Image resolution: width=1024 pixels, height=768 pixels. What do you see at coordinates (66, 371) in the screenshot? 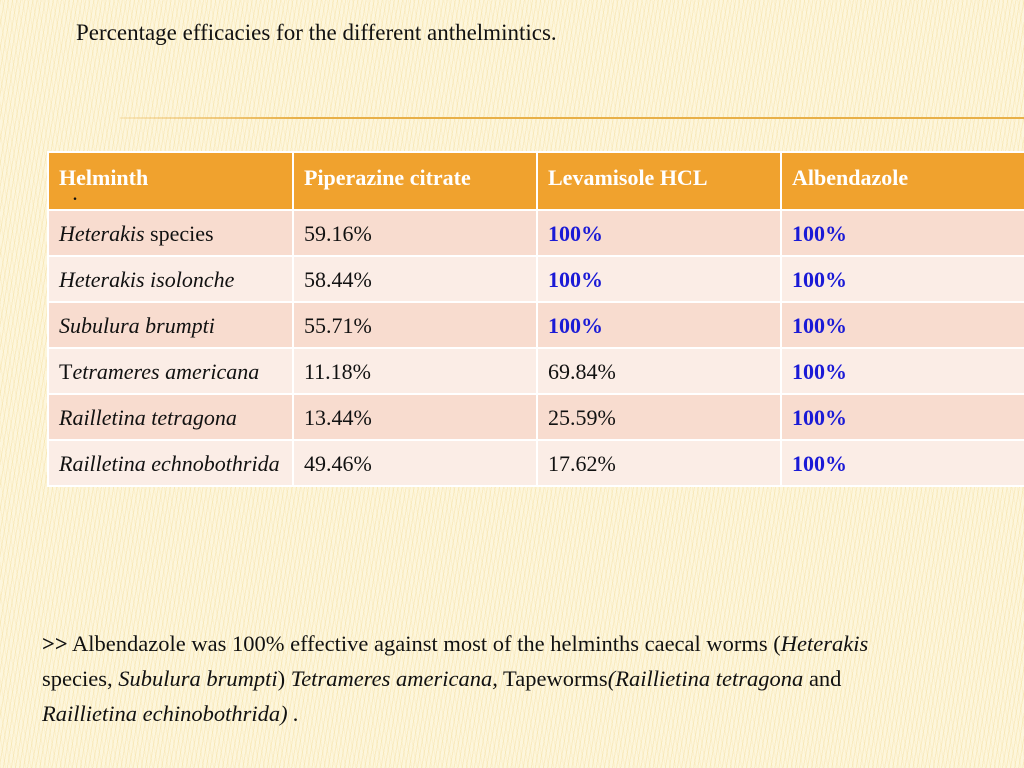
I see `helminth-prefix: T` at bounding box center [66, 371].